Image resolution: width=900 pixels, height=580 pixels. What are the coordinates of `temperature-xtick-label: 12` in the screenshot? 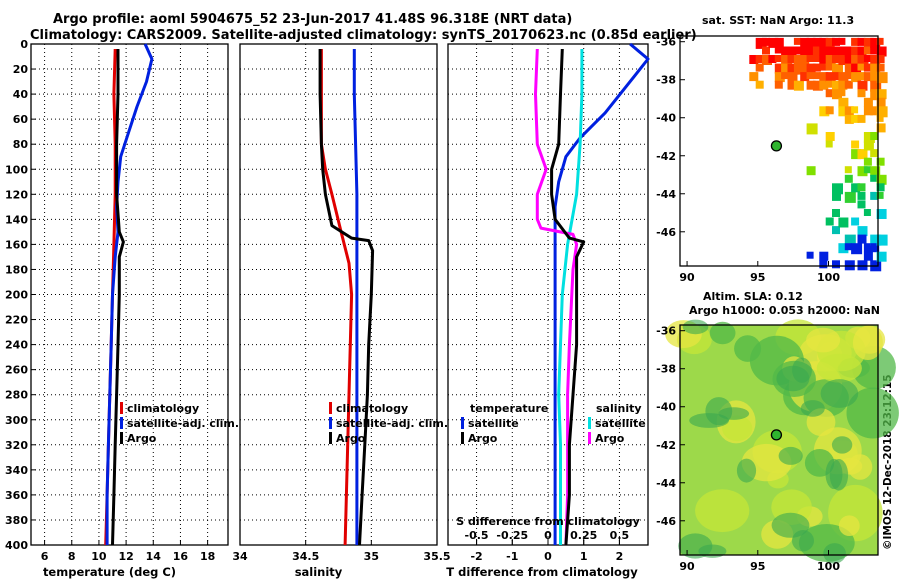 It's located at (125, 556).